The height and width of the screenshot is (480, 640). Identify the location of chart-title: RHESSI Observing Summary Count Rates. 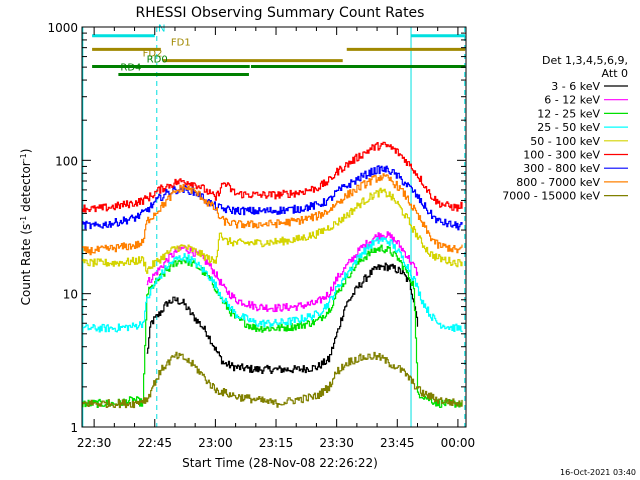
(280, 13).